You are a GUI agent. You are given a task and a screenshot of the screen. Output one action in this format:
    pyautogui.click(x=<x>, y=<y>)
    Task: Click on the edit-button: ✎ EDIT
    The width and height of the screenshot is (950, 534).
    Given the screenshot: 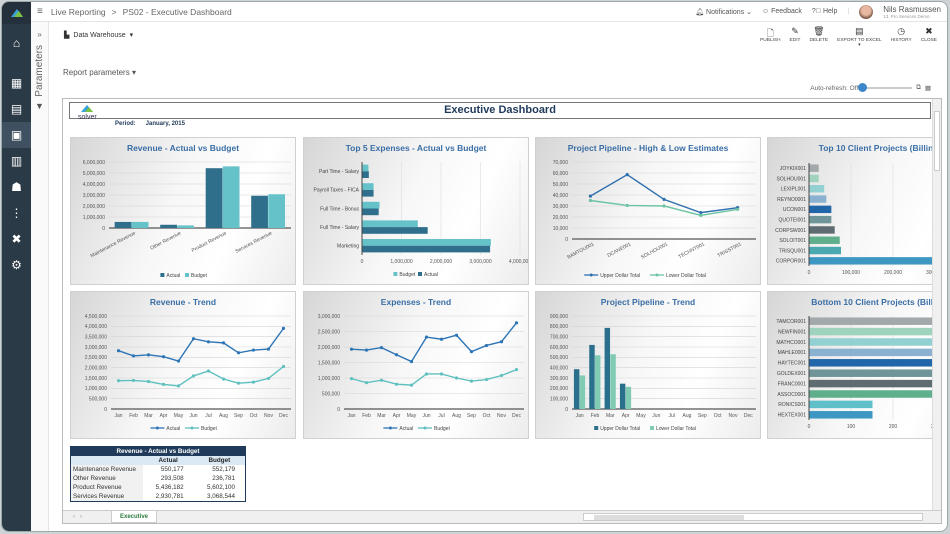 What is the action you would take?
    pyautogui.click(x=795, y=37)
    